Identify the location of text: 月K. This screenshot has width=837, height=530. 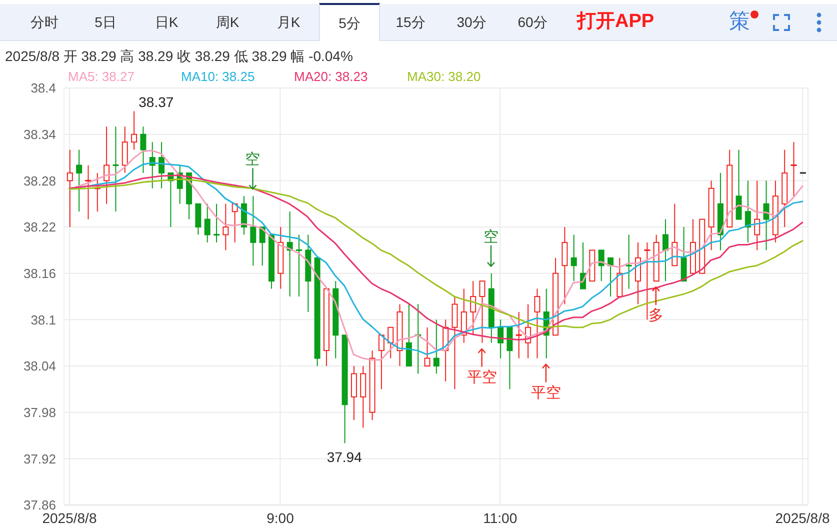
(288, 22).